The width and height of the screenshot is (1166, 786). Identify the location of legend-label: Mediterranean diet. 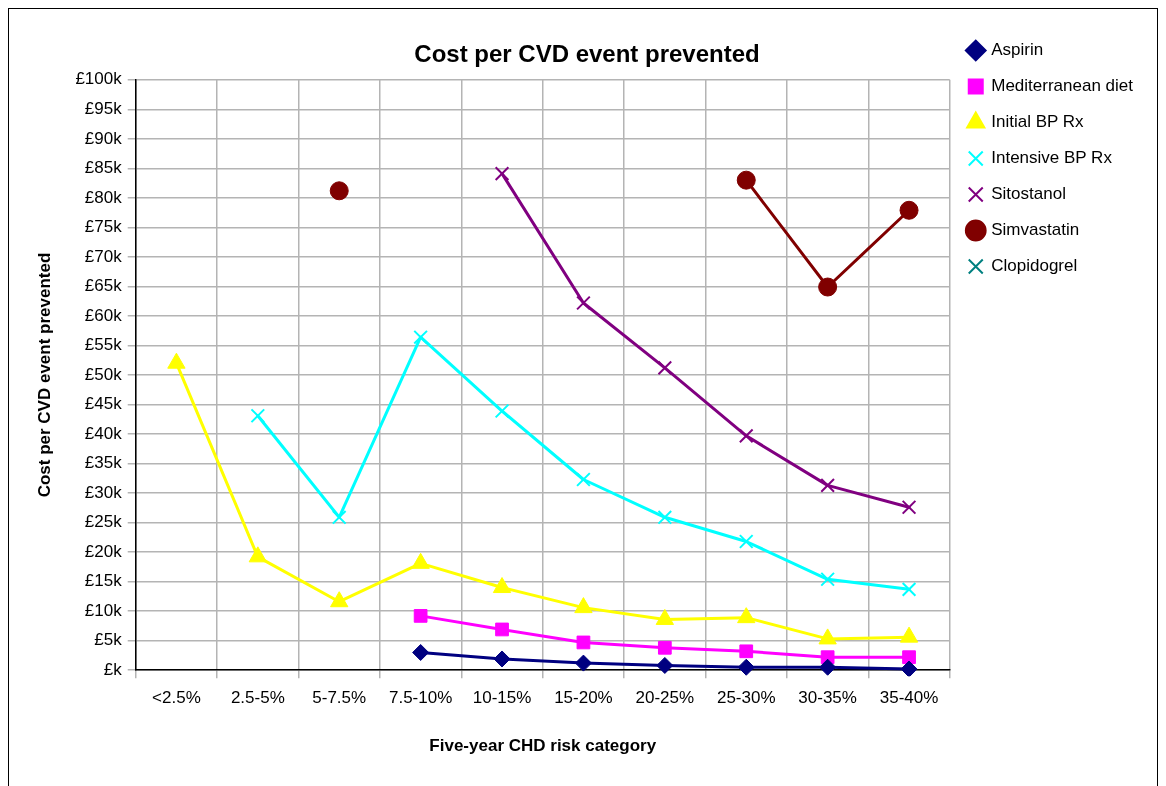
(1062, 86).